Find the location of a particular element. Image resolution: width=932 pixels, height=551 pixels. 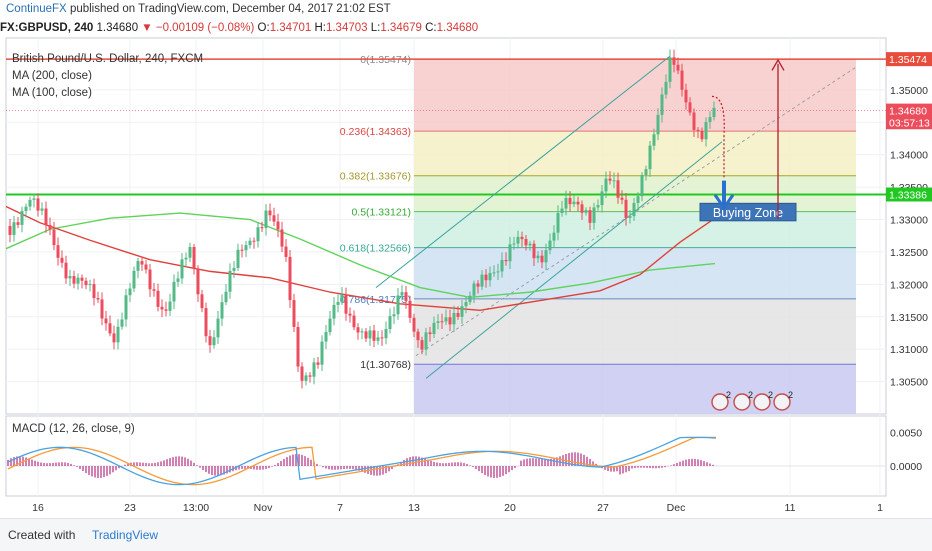

event-icon is located at coordinates (782, 402).